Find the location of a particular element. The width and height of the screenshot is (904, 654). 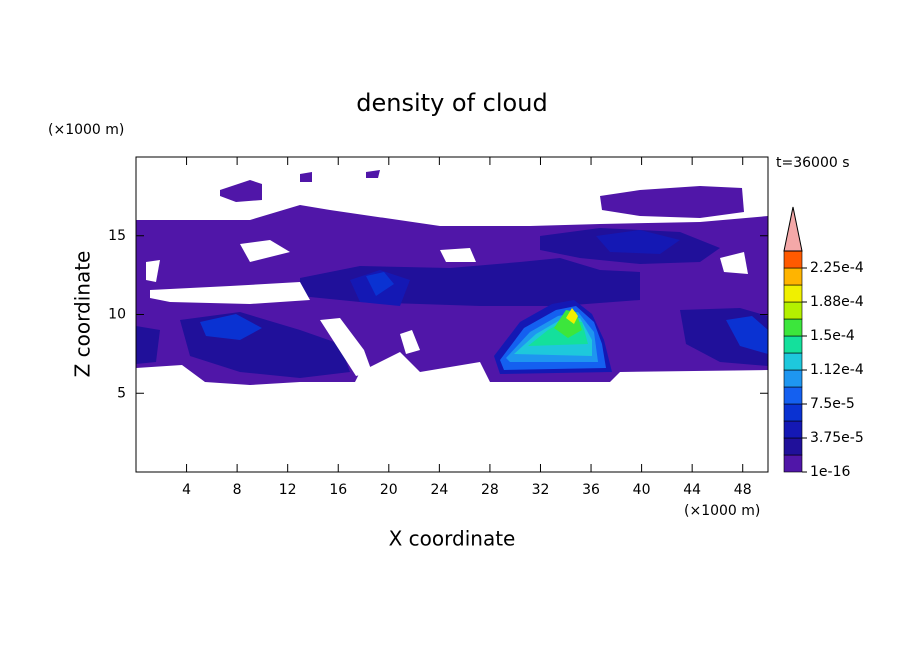

gaps is located at coordinates (447, 308).